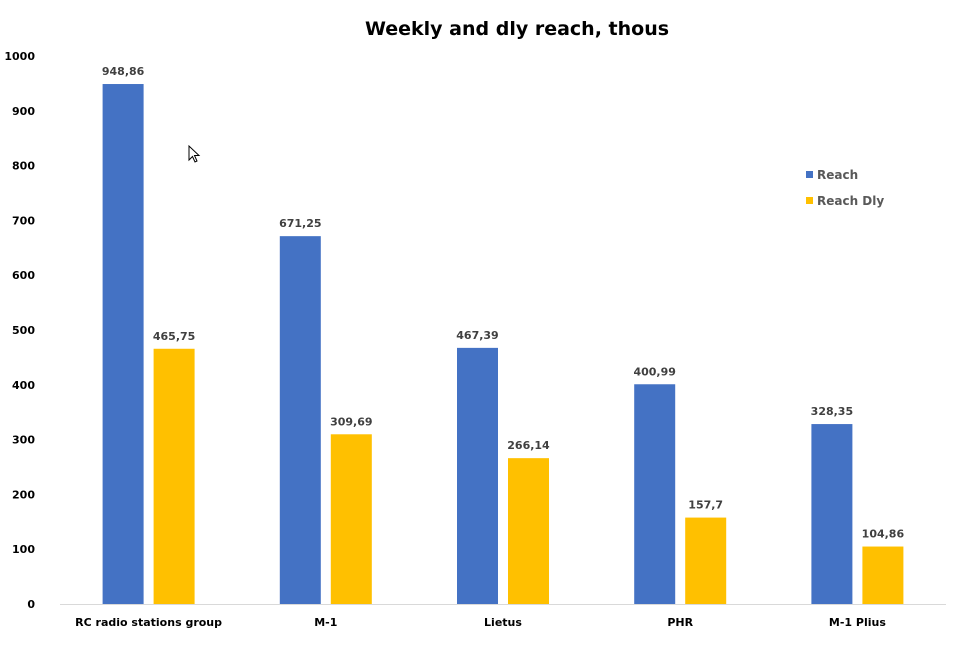 The image size is (977, 645). Describe the element at coordinates (832, 411) in the screenshot. I see `data-label-reach-4: 328,35` at that location.